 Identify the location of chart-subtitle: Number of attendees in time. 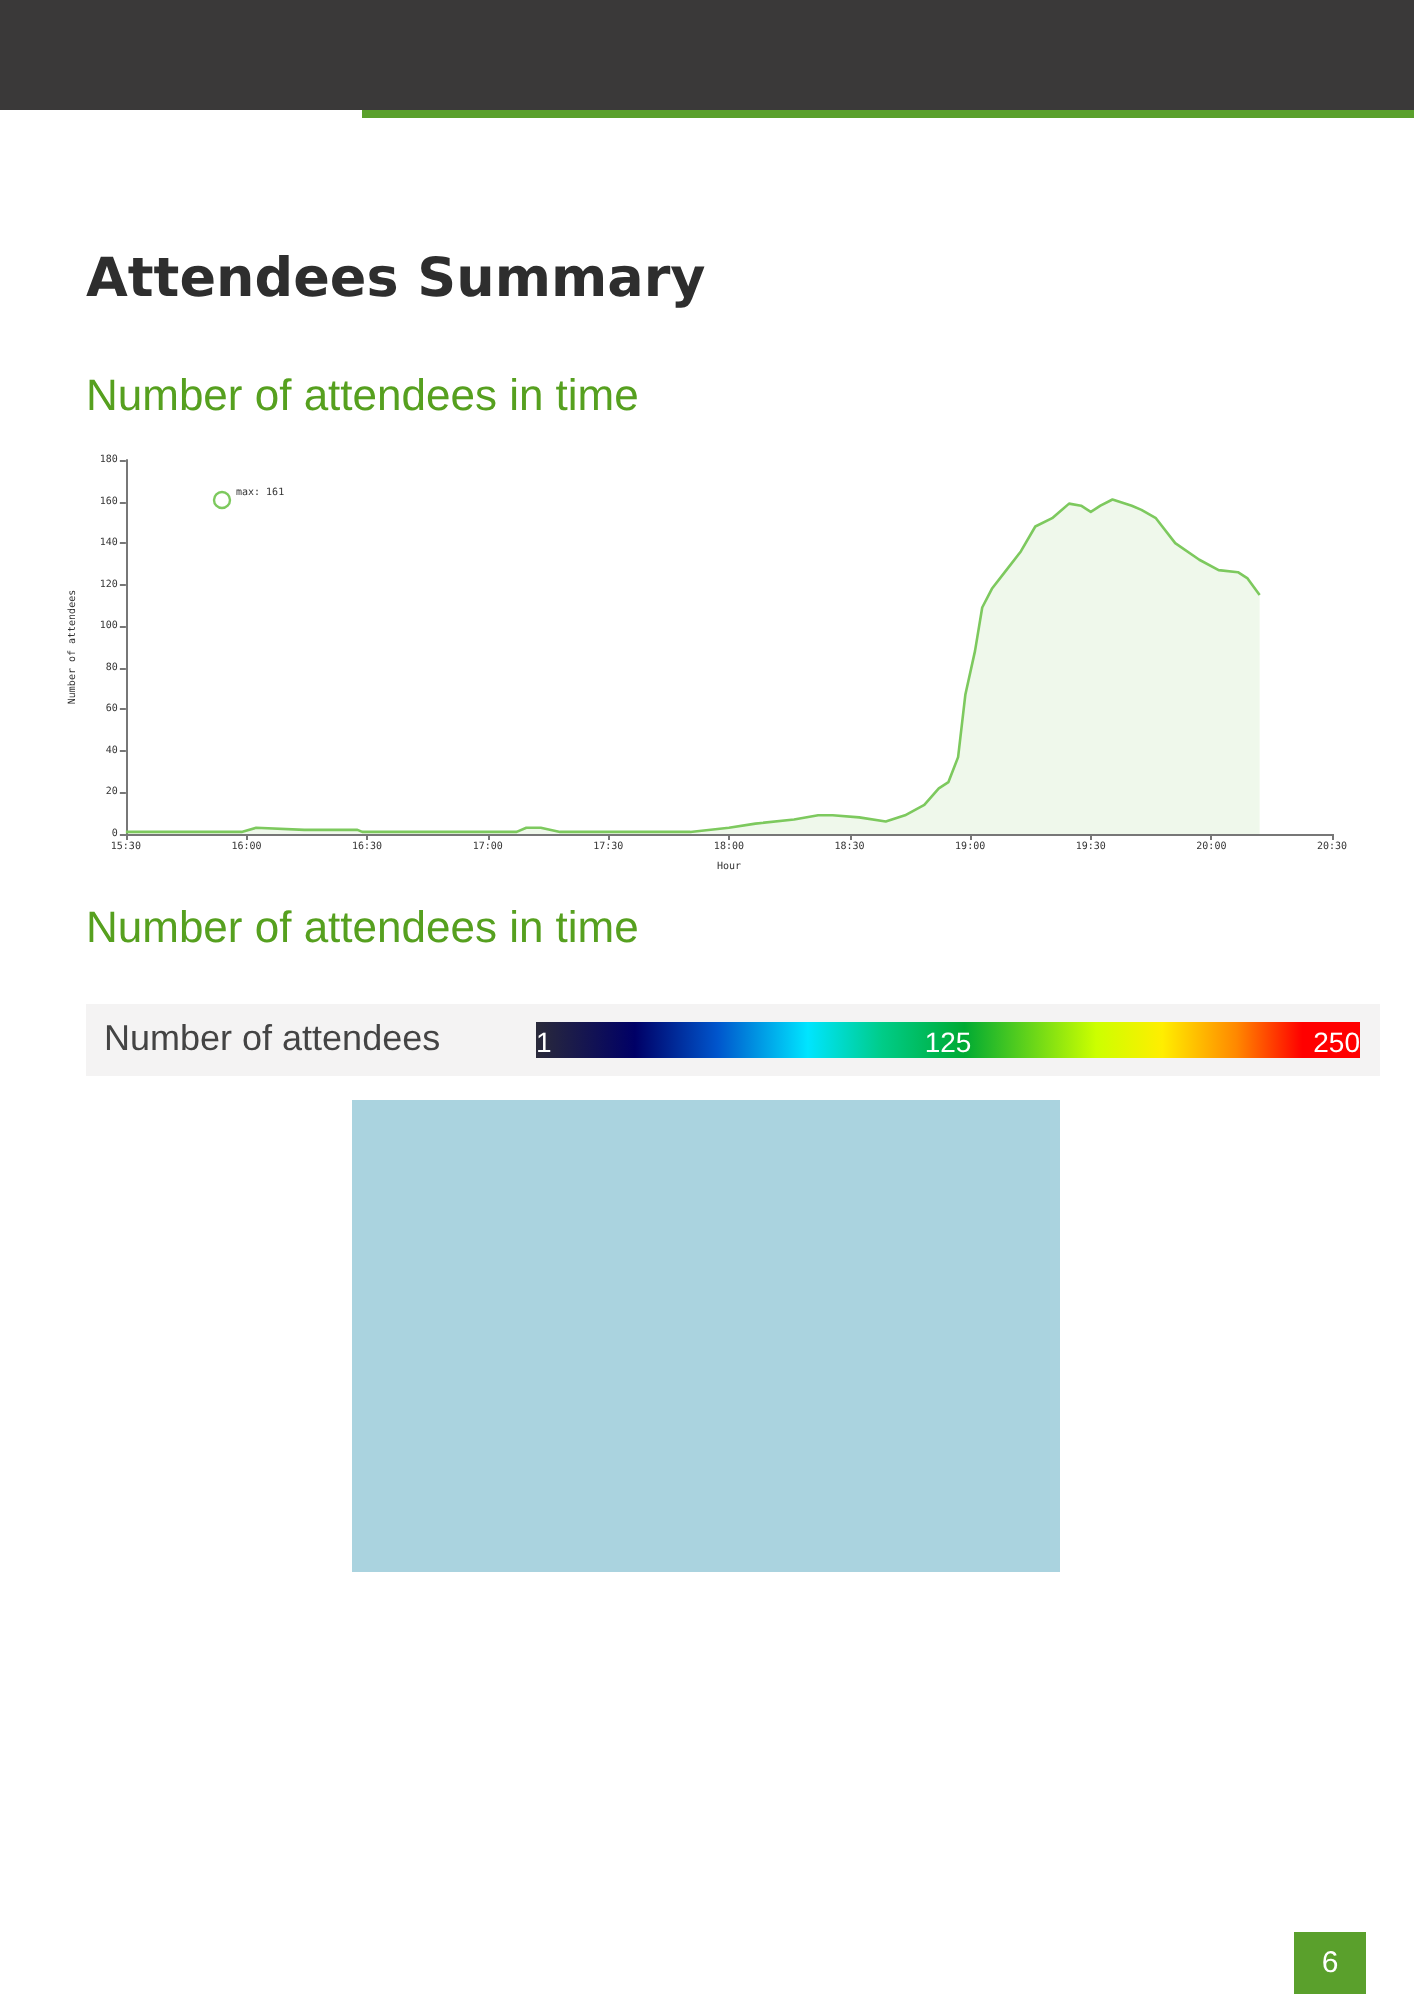
(362, 396).